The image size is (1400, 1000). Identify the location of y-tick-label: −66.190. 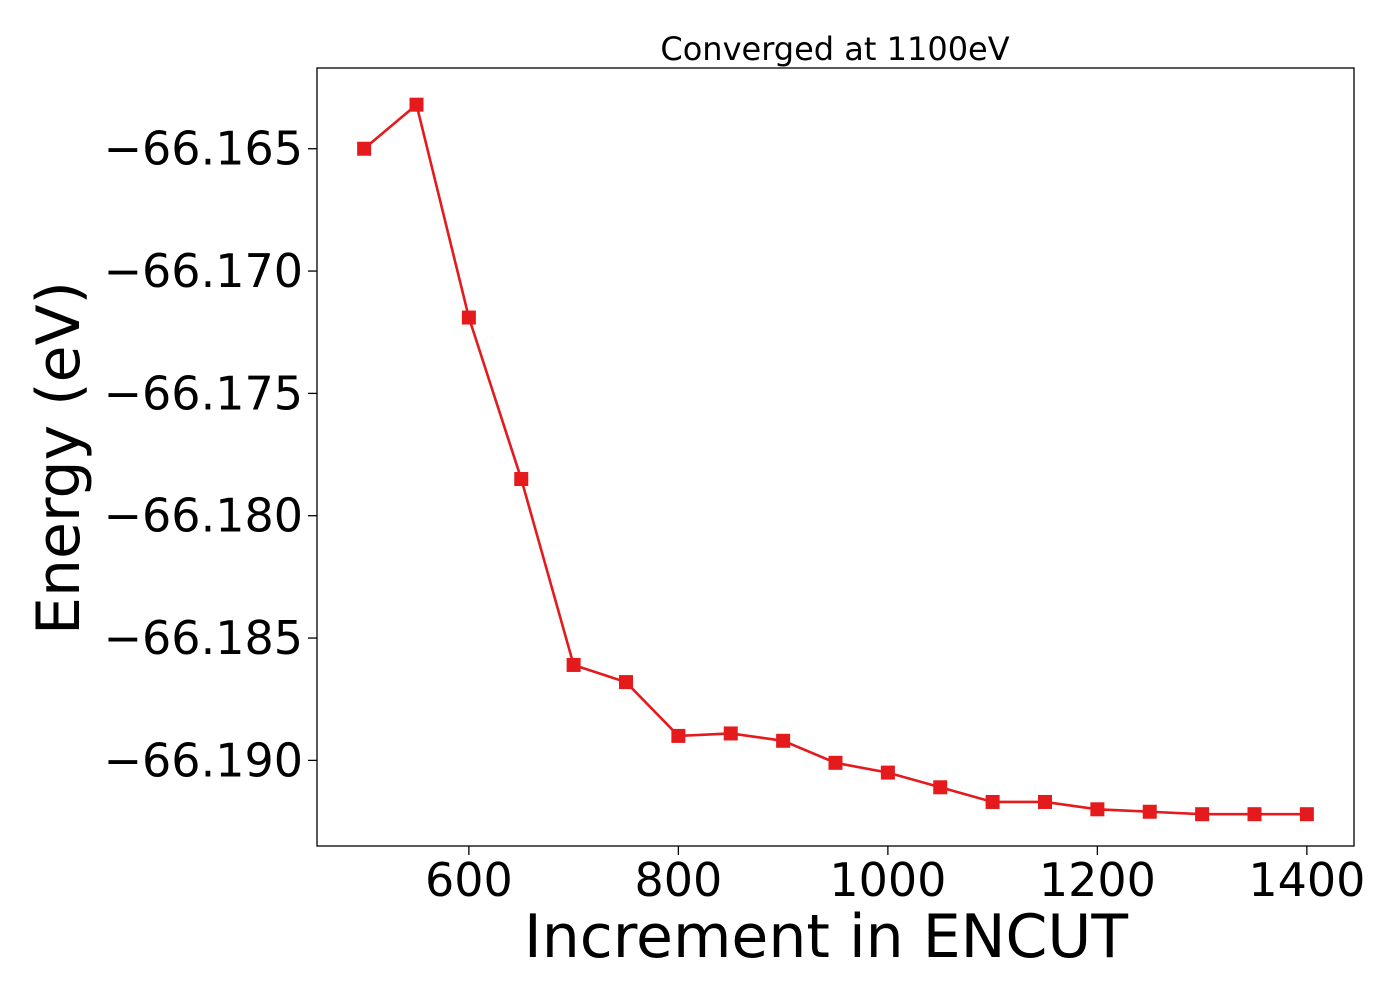
(204, 760).